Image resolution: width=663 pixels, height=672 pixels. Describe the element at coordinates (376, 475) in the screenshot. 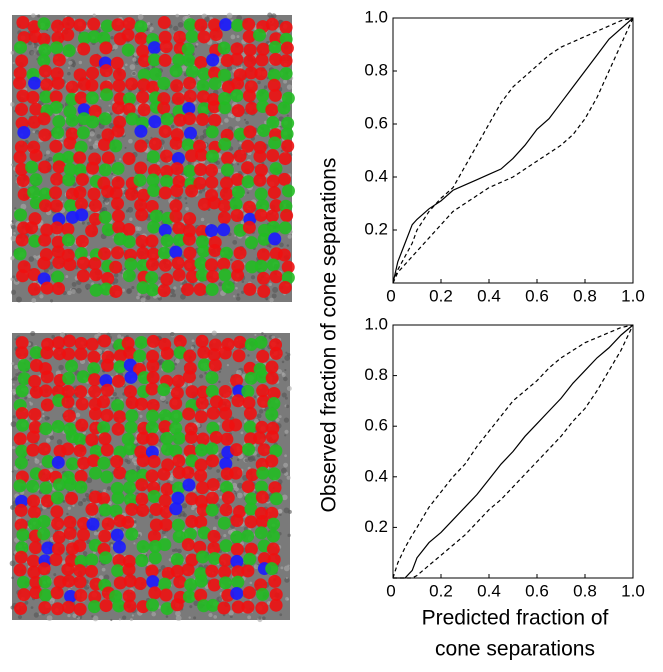

I see `y-tick-label: 0.4` at that location.